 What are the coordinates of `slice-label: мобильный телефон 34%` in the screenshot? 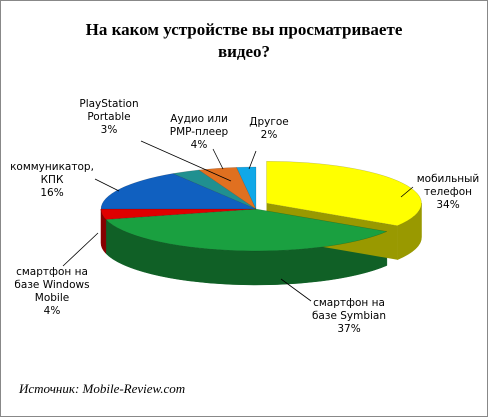 It's located at (448, 192).